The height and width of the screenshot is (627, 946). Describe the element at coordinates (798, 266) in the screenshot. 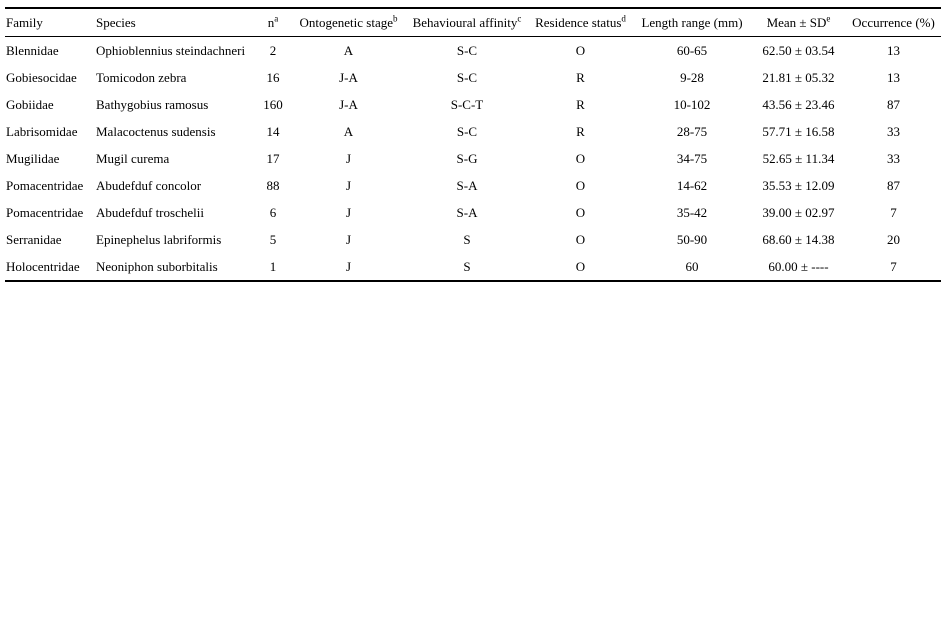

I see `table-cell: 60.00 ± ----` at that location.